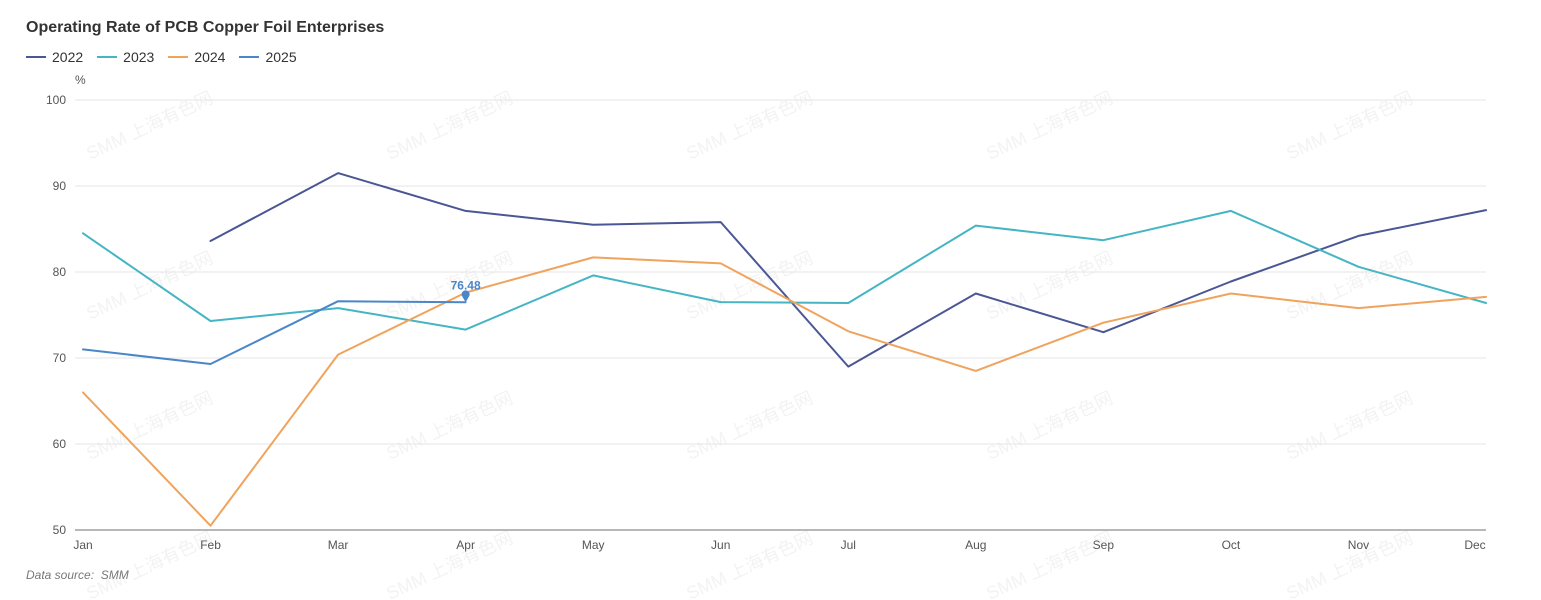 This screenshot has height=600, width=1541. I want to click on legend-item-2025: 2025, so click(268, 57).